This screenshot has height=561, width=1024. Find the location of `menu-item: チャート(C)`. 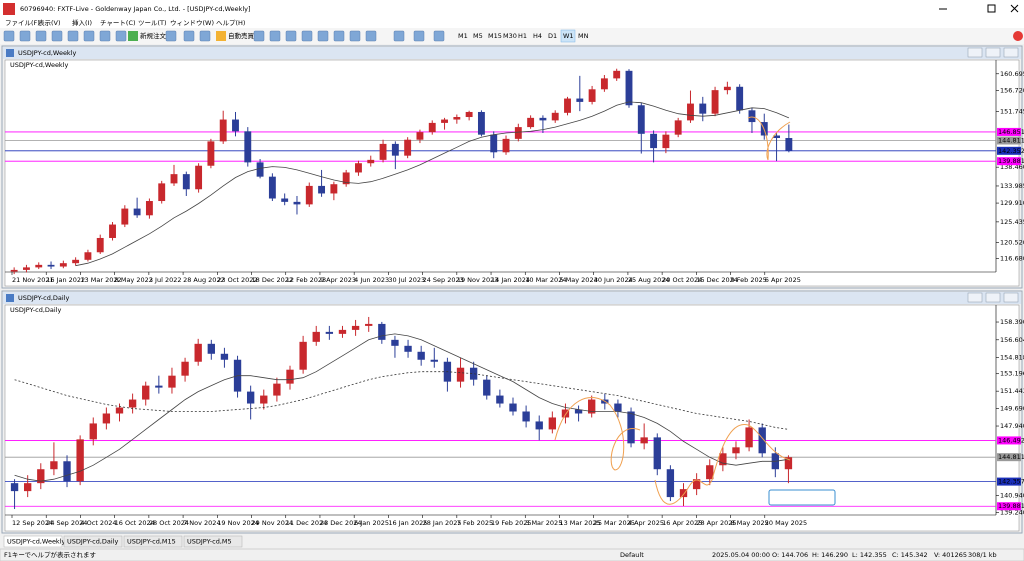

menu-item: チャート(C) is located at coordinates (118, 23).